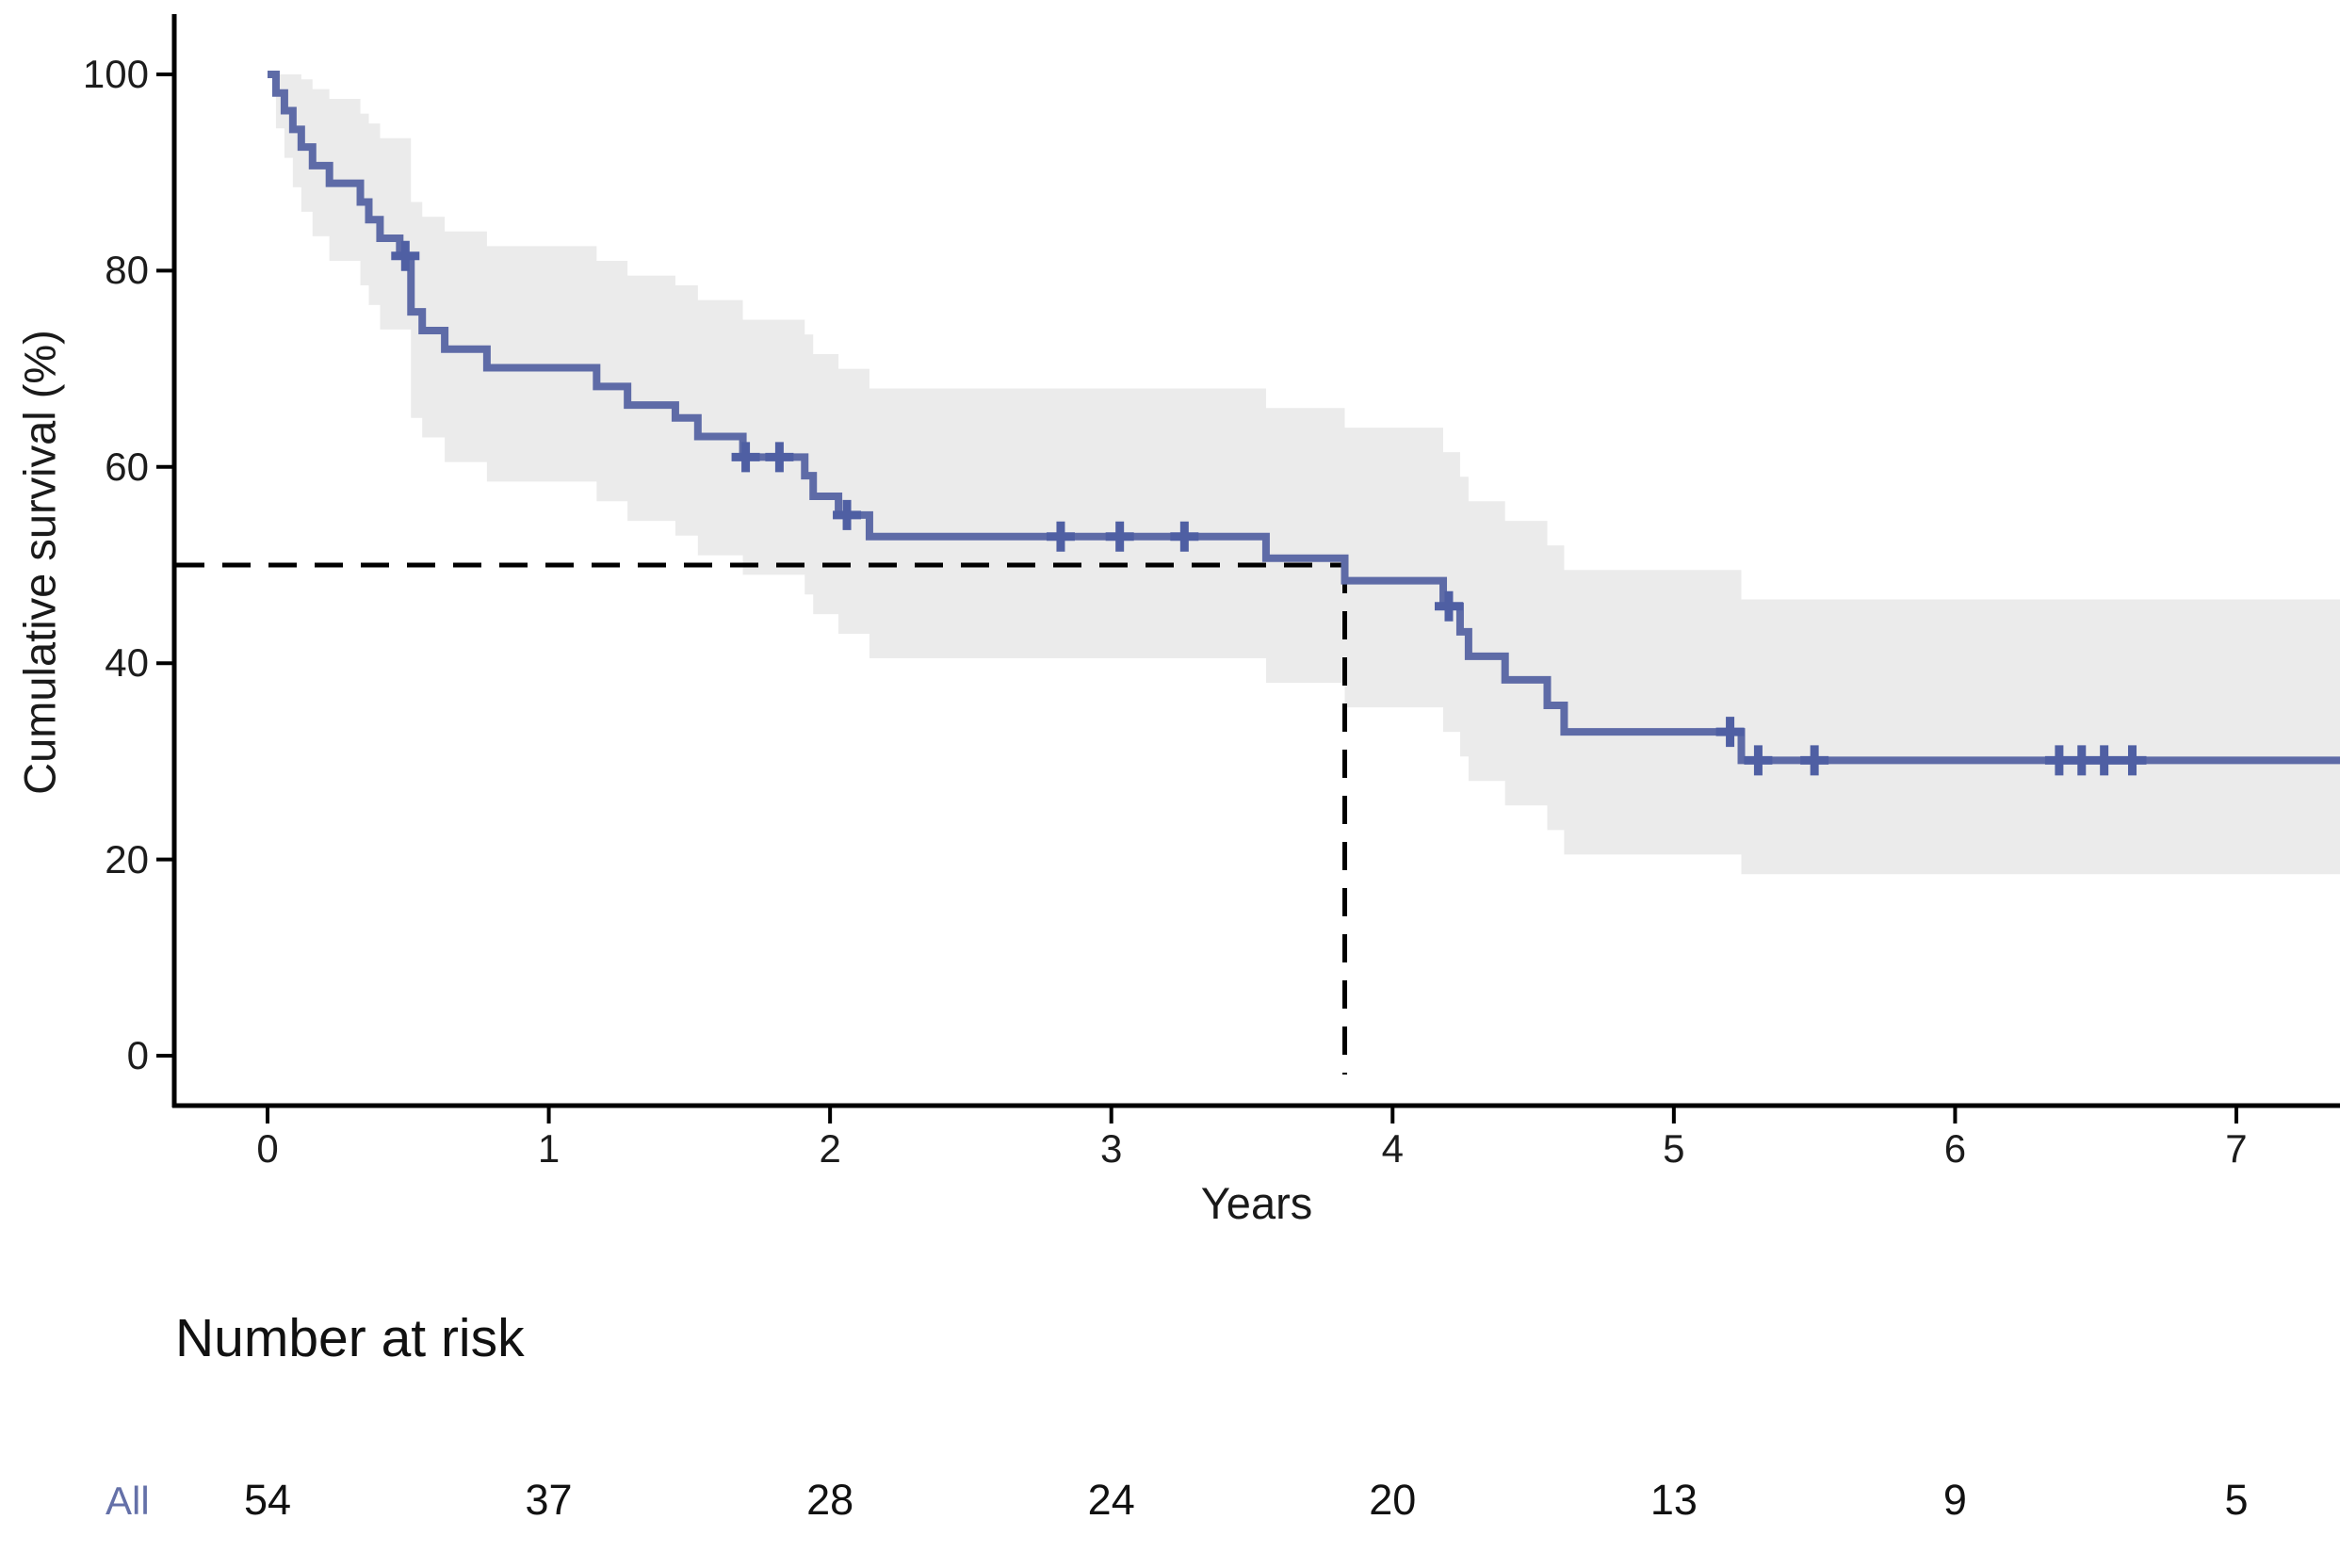  What do you see at coordinates (1673, 1500) in the screenshot?
I see `risk-count: 13` at bounding box center [1673, 1500].